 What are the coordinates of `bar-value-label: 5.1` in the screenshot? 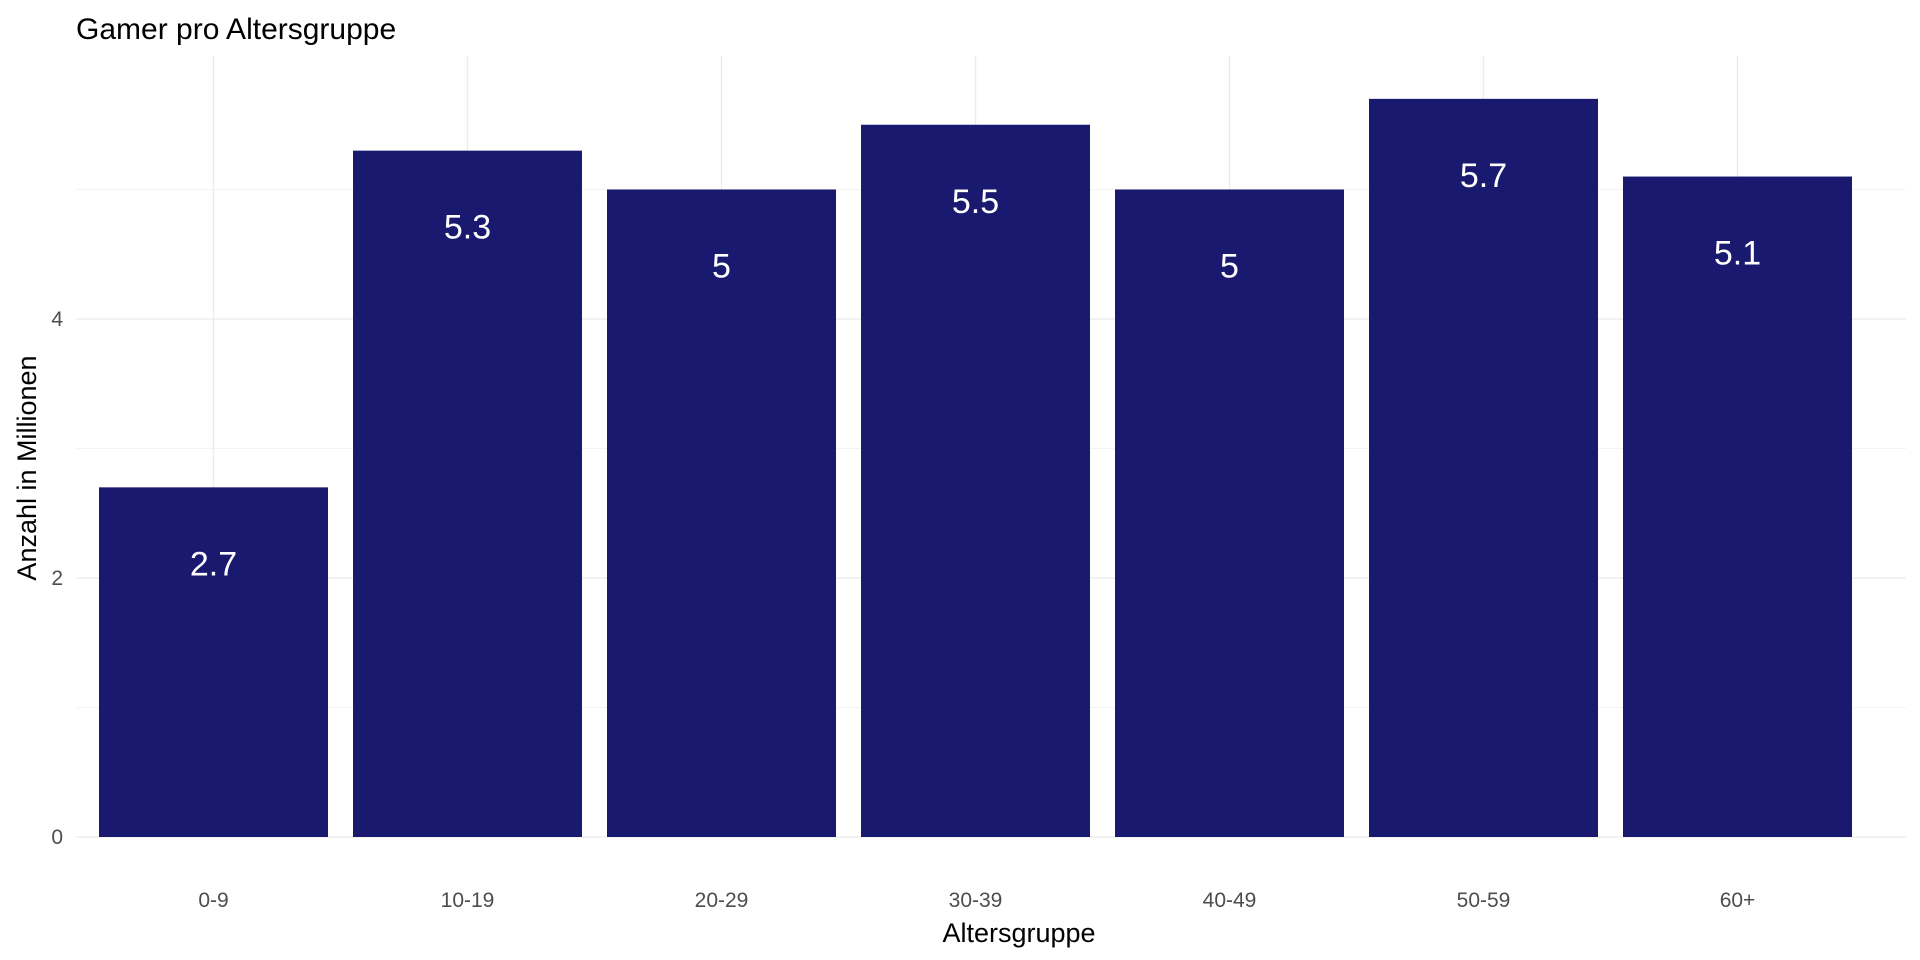 It's located at (1737, 254).